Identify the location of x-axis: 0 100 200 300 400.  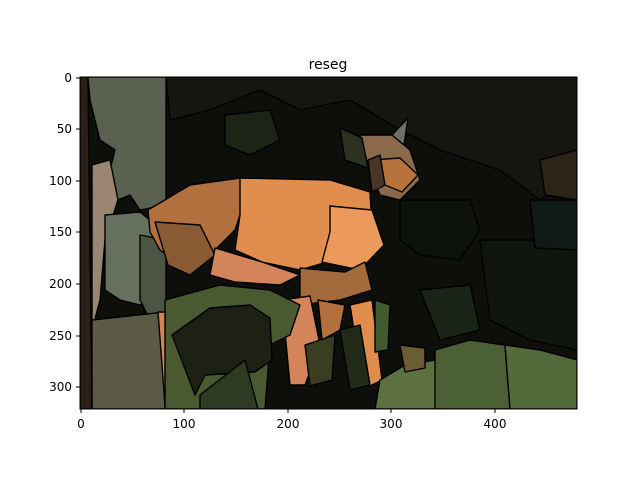
(291, 420).